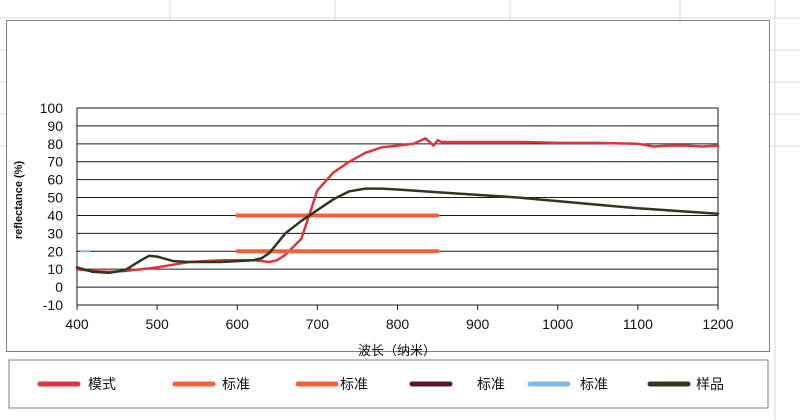 This screenshot has height=420, width=800. What do you see at coordinates (55, 251) in the screenshot?
I see `y-tick-label: 20` at bounding box center [55, 251].